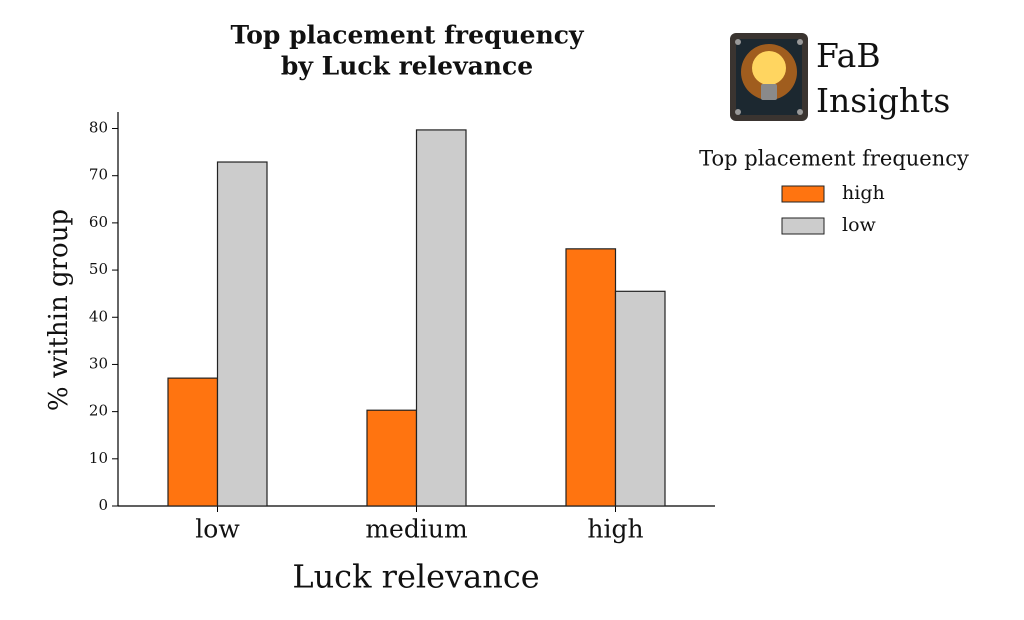 This screenshot has width=1024, height=620. Describe the element at coordinates (407, 66) in the screenshot. I see `chart-title: by Luck relevance` at that location.